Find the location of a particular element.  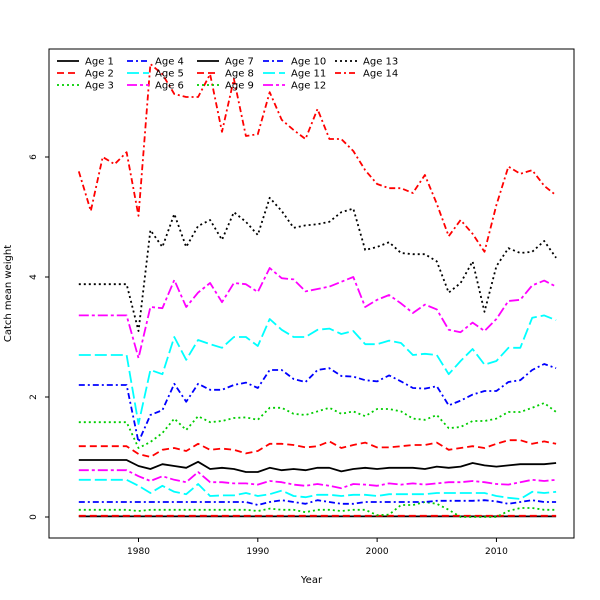

y-axis-label: Catch mean weight is located at coordinates (8, 293).